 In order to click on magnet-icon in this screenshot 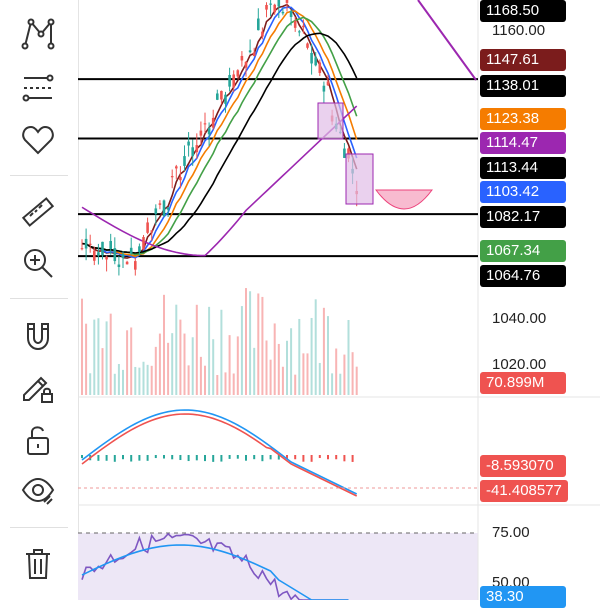, I will do `click(38, 337)`.